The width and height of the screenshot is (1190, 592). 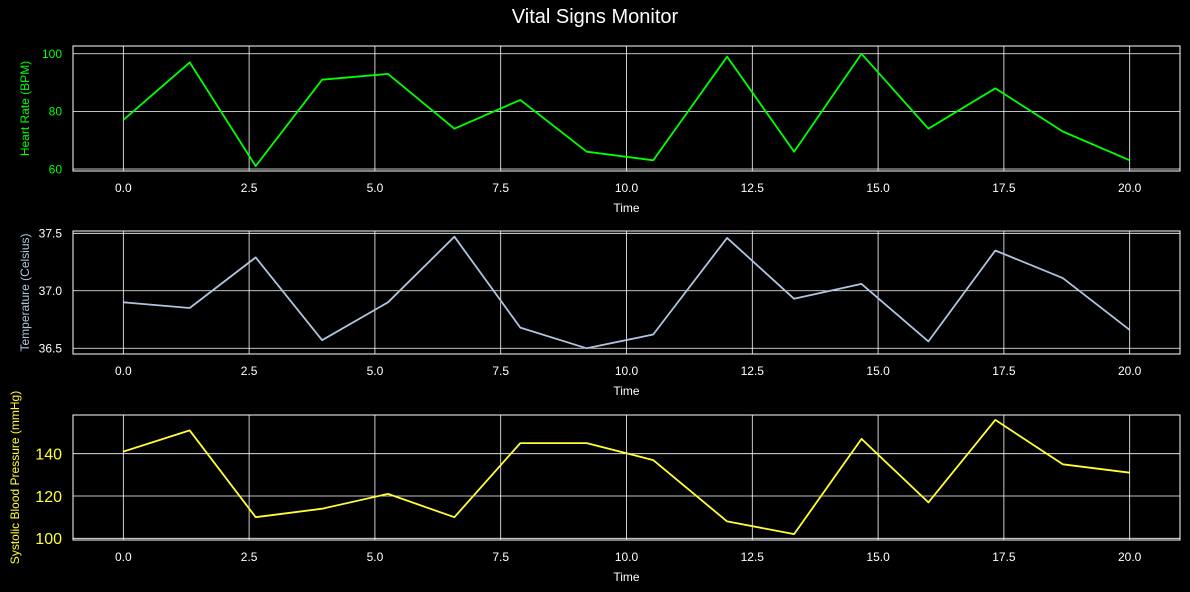 I want to click on temperature-x-tick-label: 12.5, so click(x=753, y=371).